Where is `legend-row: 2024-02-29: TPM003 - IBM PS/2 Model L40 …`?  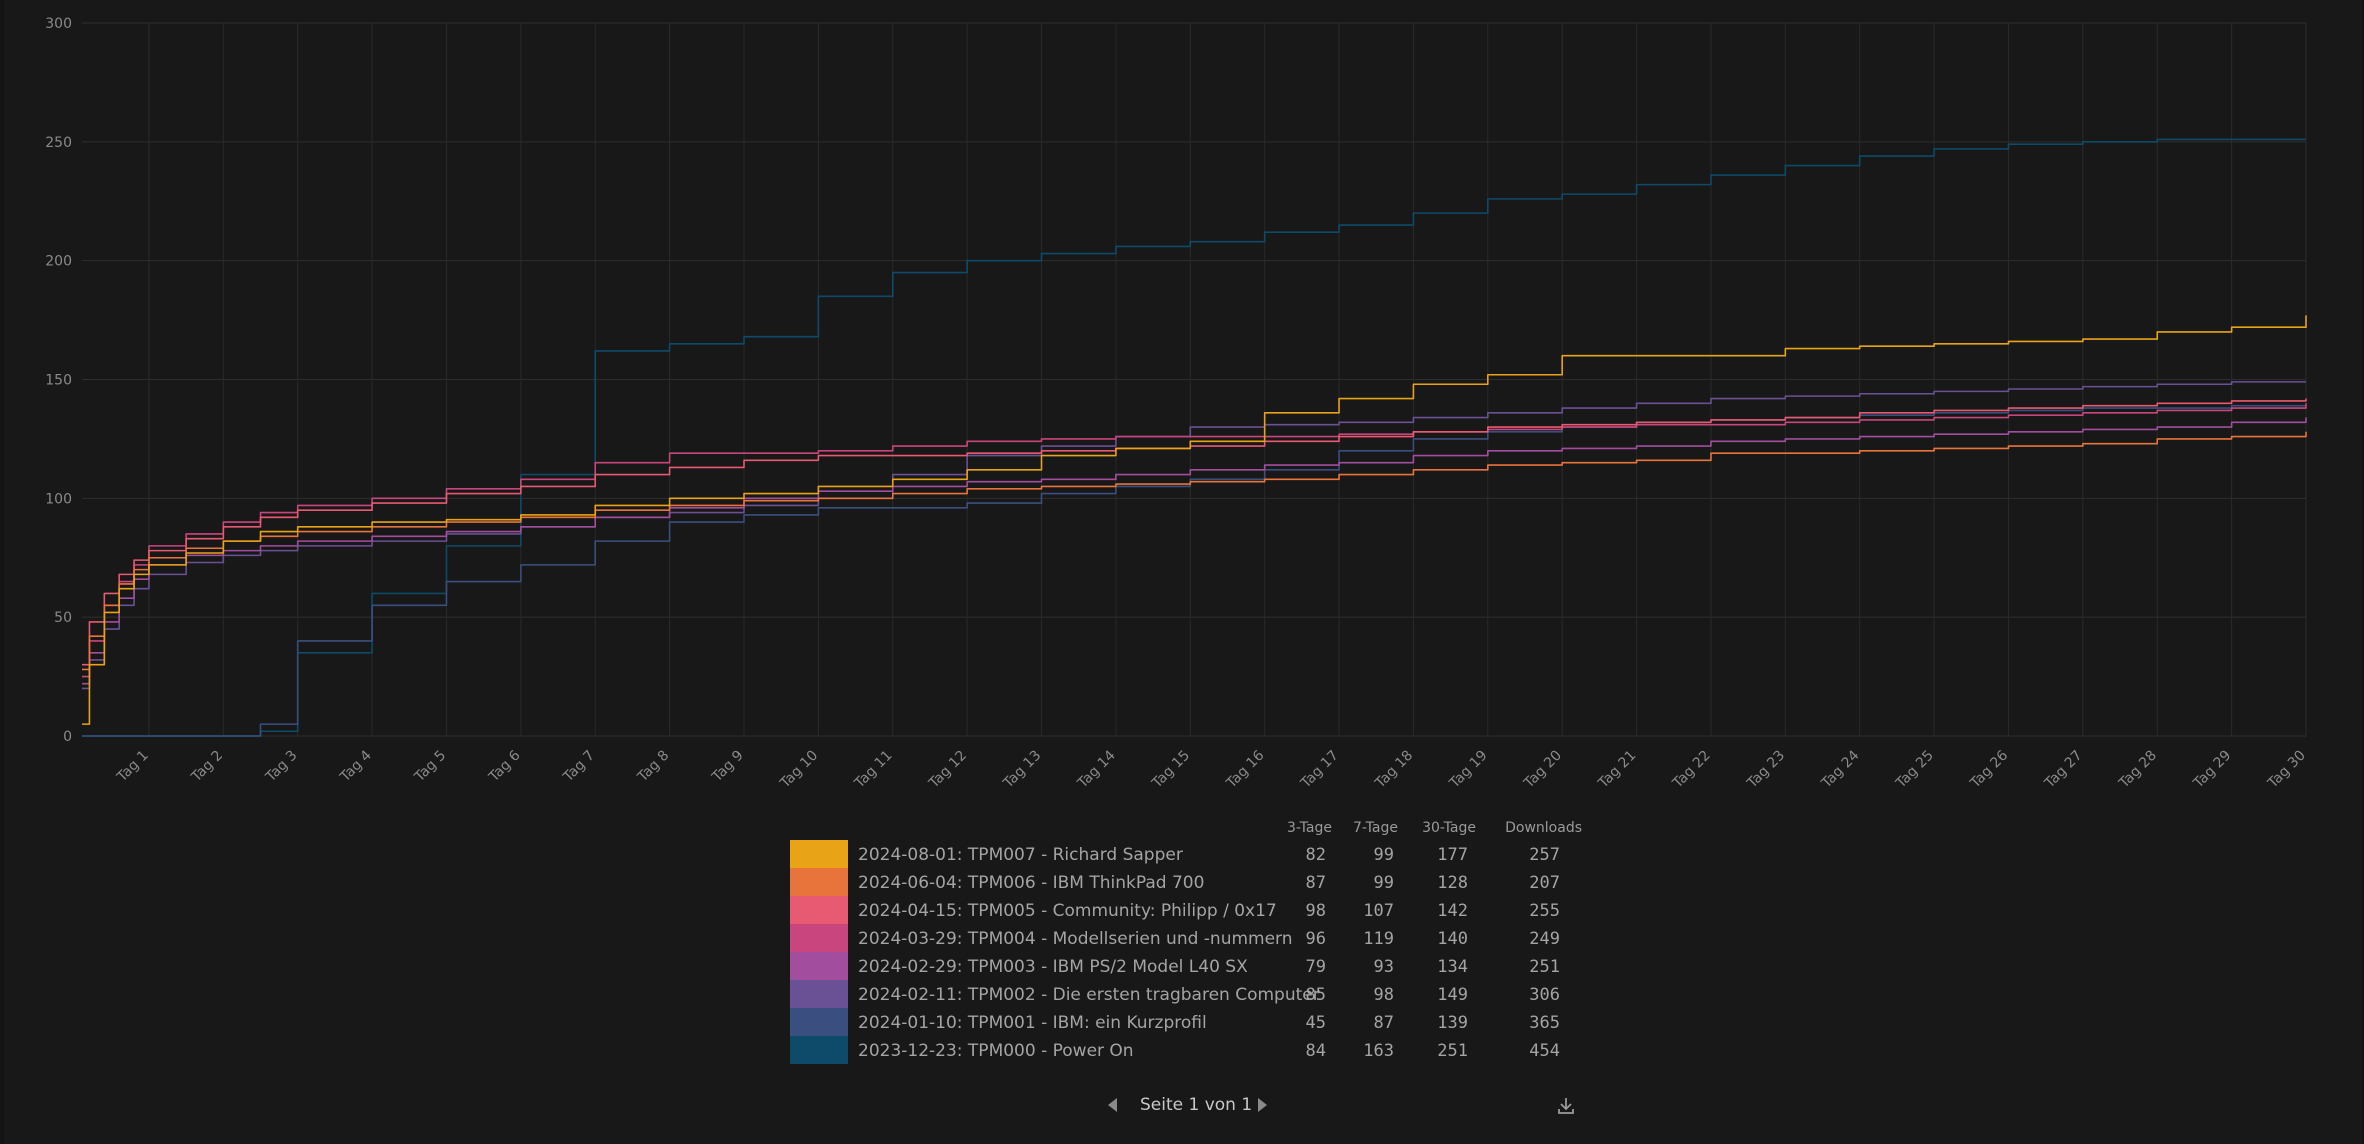
legend-row: 2024-02-29: TPM003 - IBM PS/2 Model L40 … is located at coordinates (1184, 966).